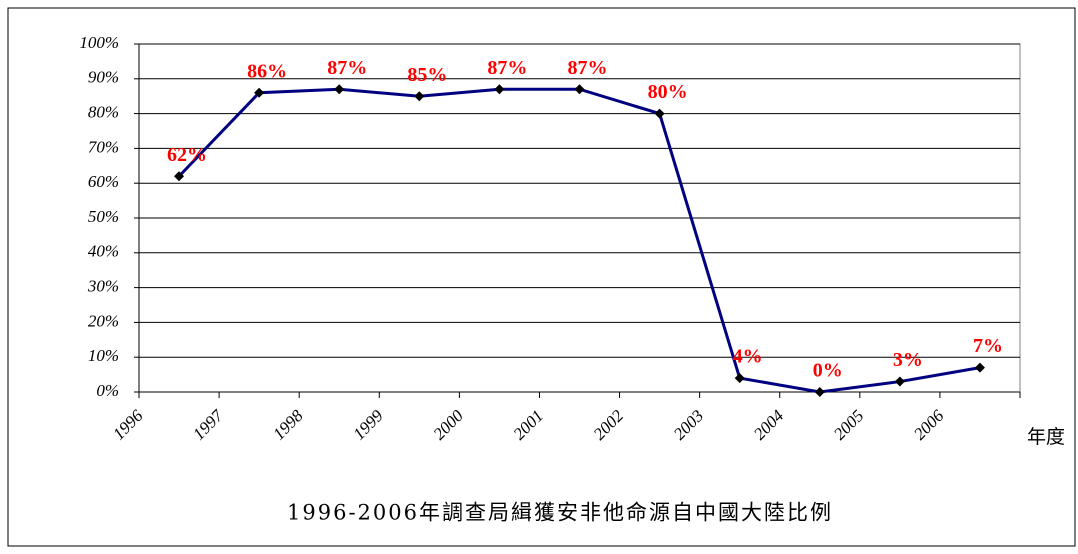  Describe the element at coordinates (908, 360) in the screenshot. I see `data-label: 3%` at that location.